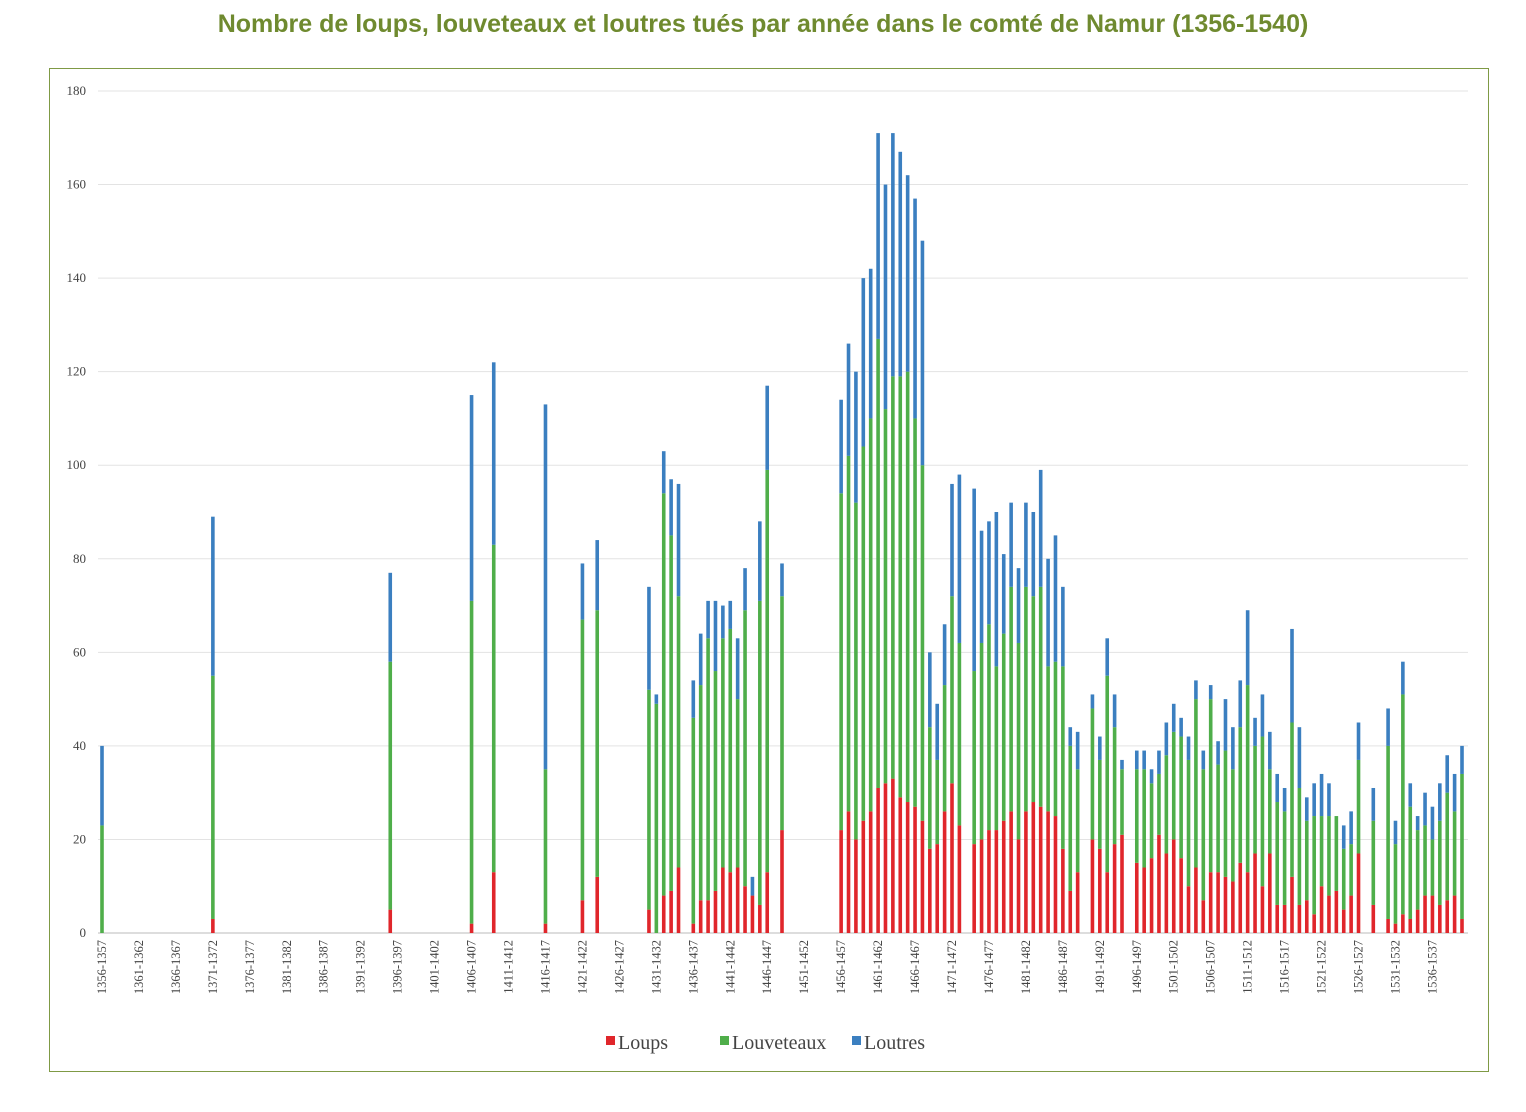 This screenshot has height=1112, width=1526. Describe the element at coordinates (176, 967) in the screenshot. I see `x-tick-label: 1366-1367` at that location.